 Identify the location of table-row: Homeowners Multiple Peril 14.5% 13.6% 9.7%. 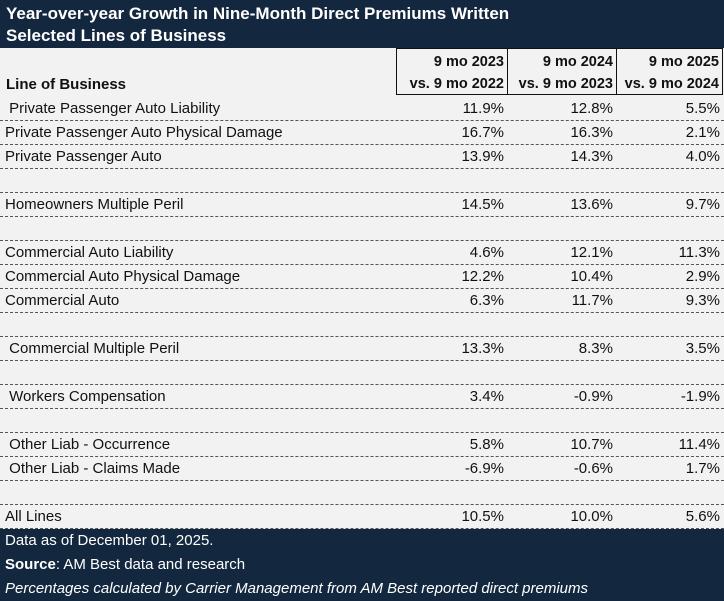
(362, 205).